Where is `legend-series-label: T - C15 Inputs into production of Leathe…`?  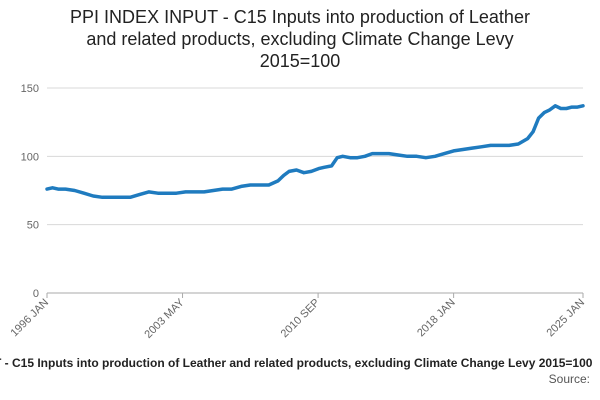
legend-series-label: T - C15 Inputs into production of Leathe… is located at coordinates (296, 363).